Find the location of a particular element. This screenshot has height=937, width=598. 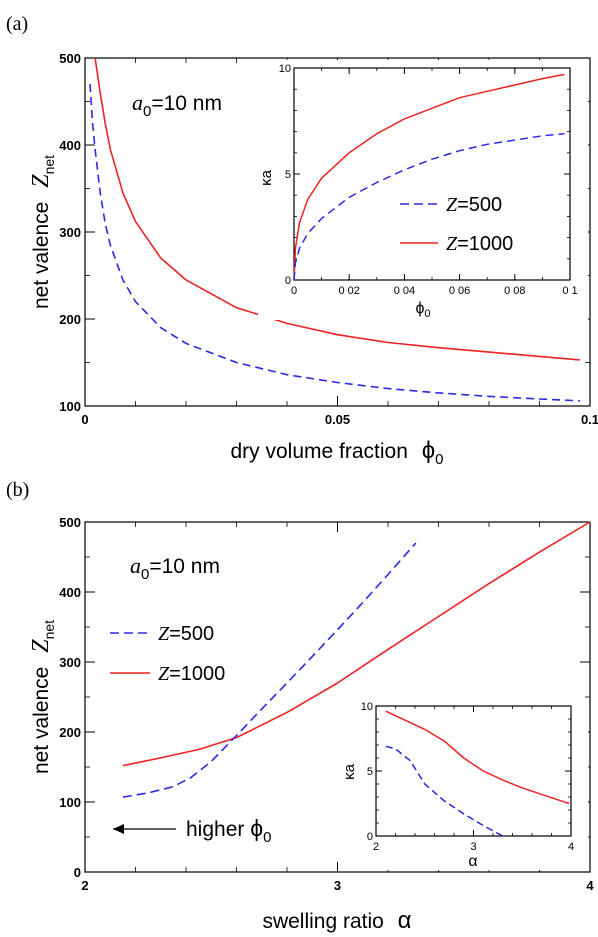

panel-b-arrow-annotation: higher ϕ0 is located at coordinates (192, 830).